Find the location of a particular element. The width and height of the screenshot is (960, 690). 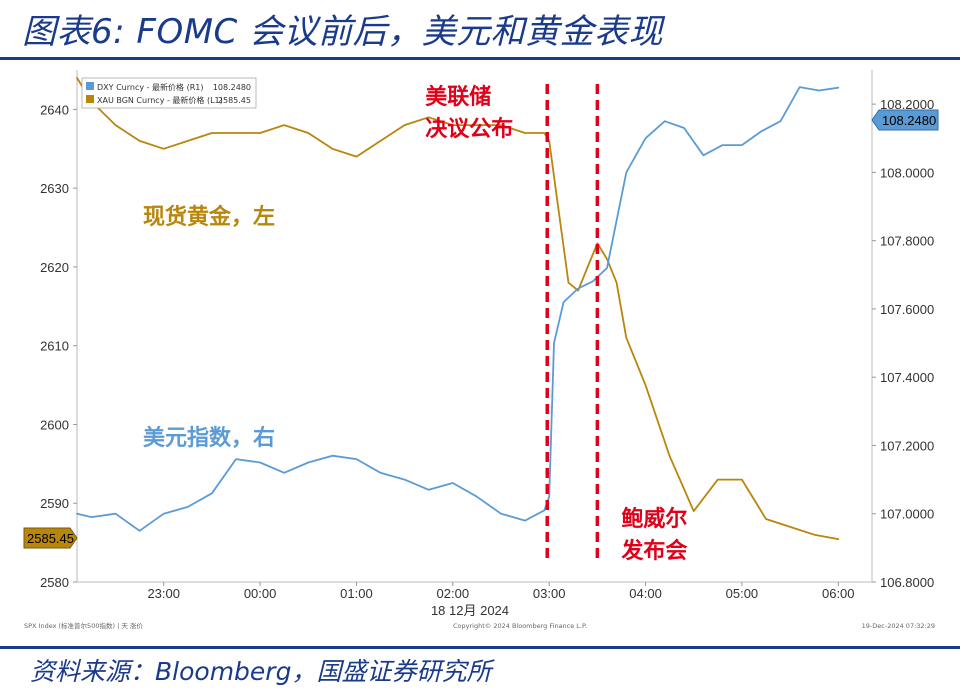

x-axis-date-label: 18 12月 2024 is located at coordinates (470, 610).